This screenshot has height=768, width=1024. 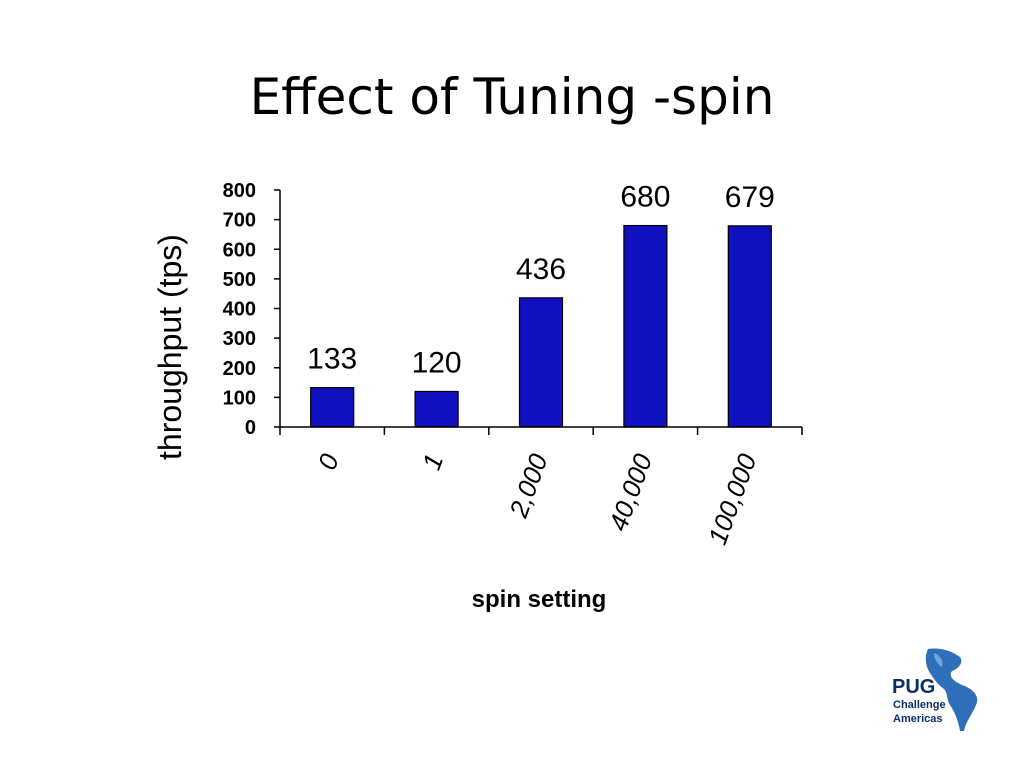 I want to click on x-tick-label-2: 2,000, so click(x=528, y=485).